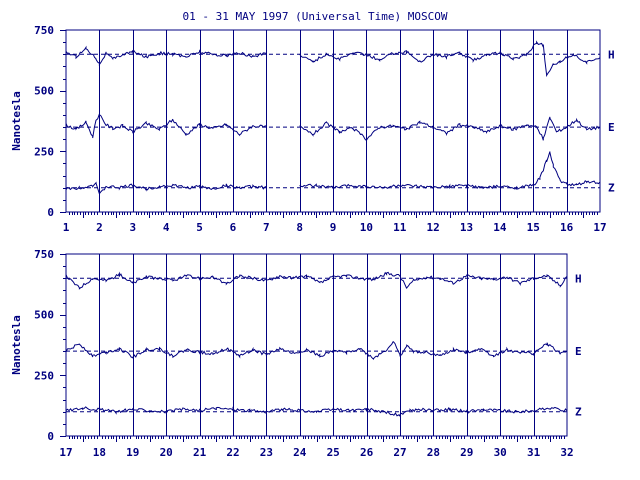 This screenshot has width=640, height=480. Describe the element at coordinates (315, 16) in the screenshot. I see `chart-title: 01 - 31 MAY 1997 (Universal Time) MOSCOW` at that location.